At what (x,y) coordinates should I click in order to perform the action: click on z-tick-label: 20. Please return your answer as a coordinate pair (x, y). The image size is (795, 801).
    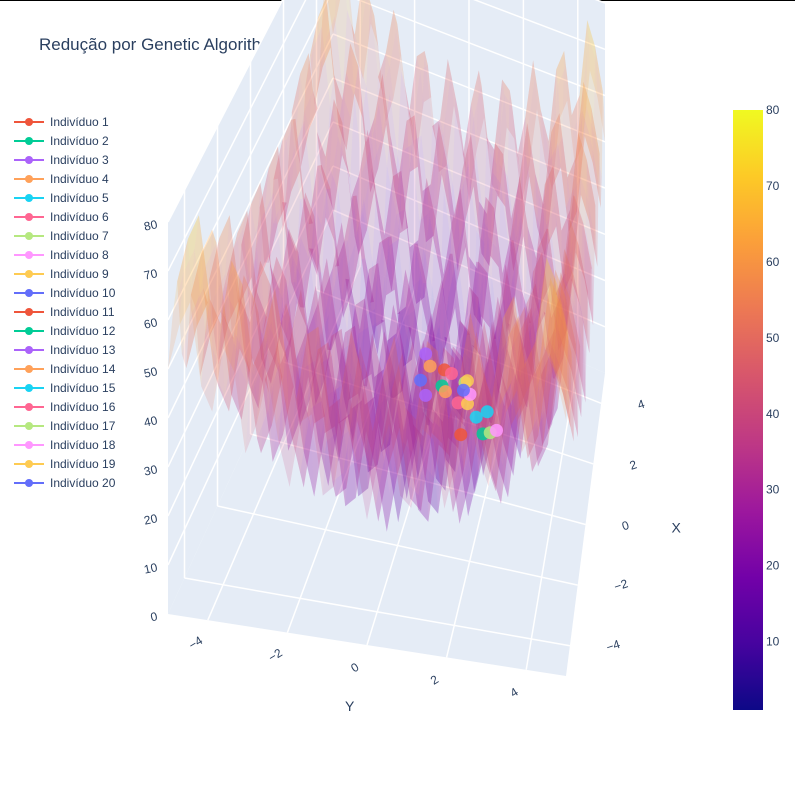
    Looking at the image, I should click on (151, 519).